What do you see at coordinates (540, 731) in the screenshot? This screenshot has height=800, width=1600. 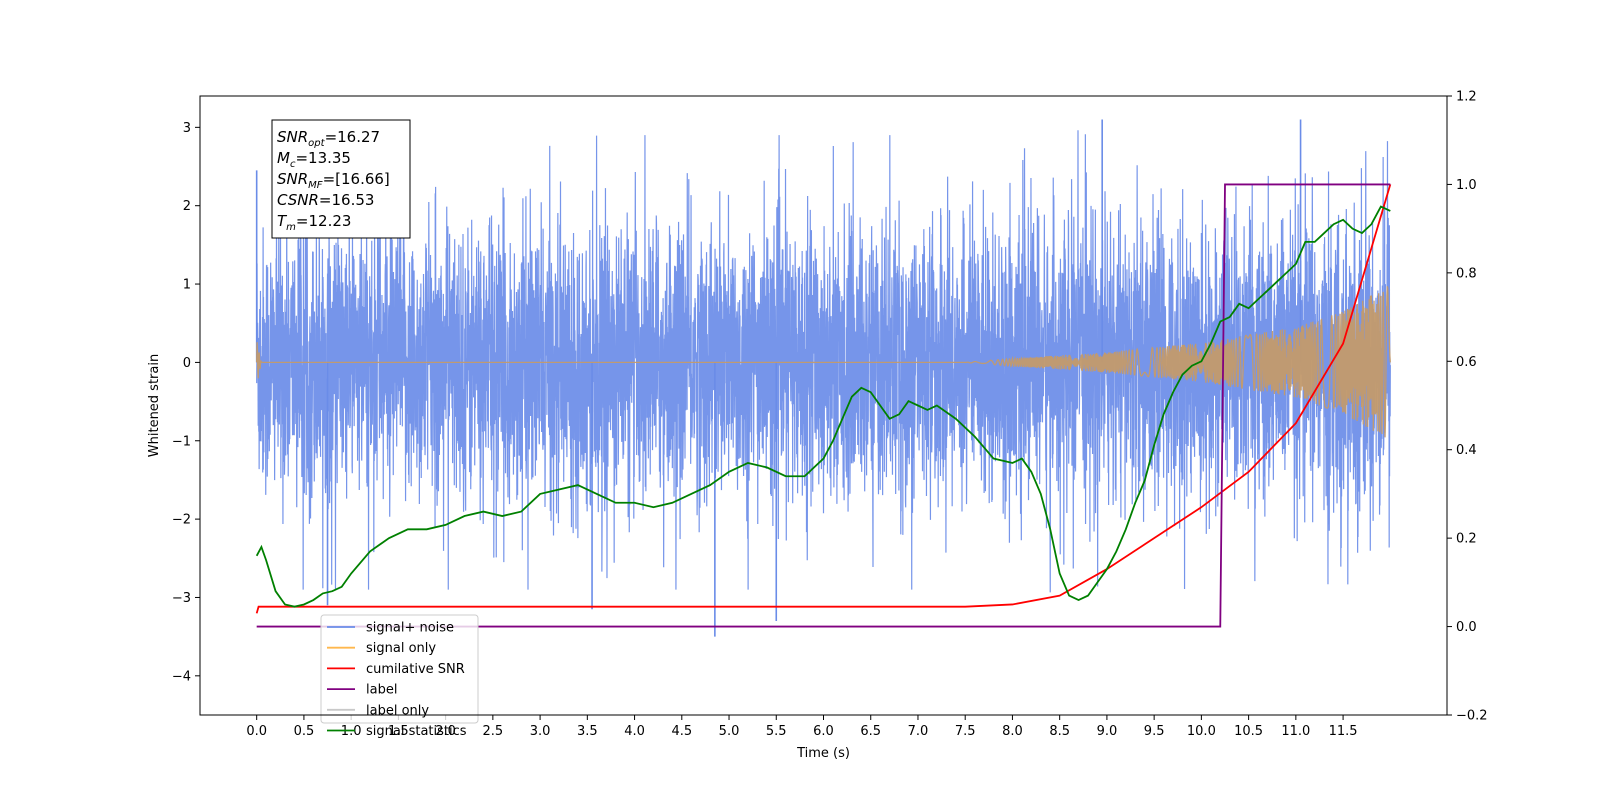 I see `x-tick-label: 3.0` at bounding box center [540, 731].